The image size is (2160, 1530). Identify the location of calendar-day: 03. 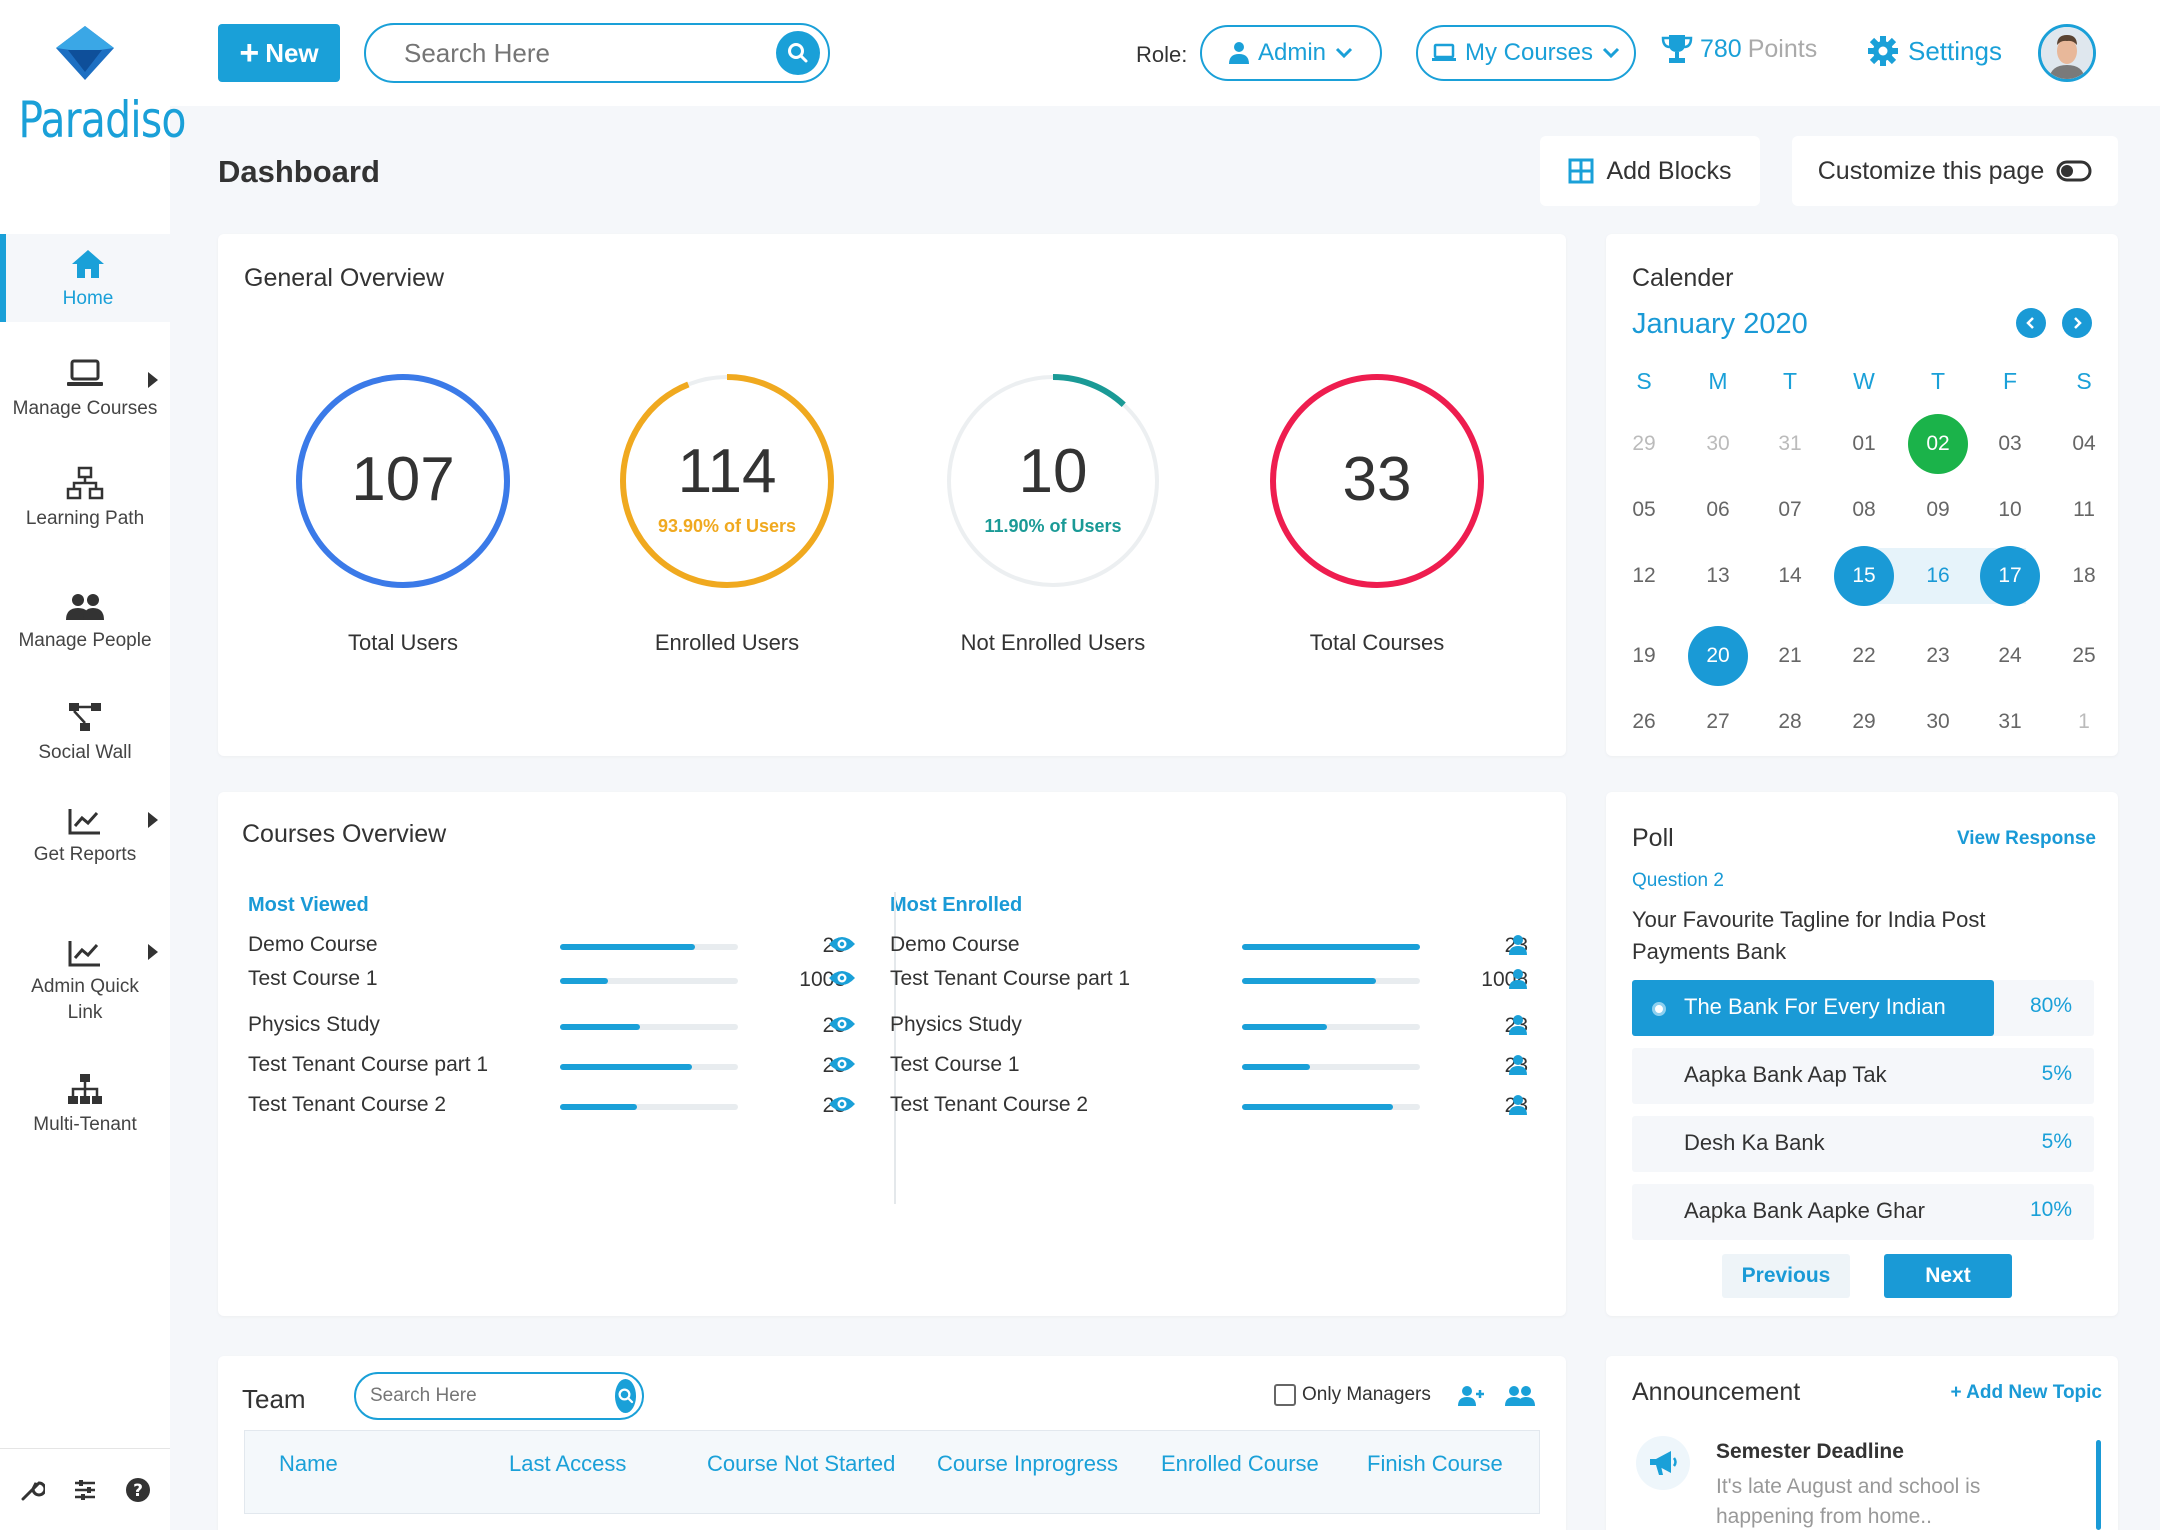
(2010, 443).